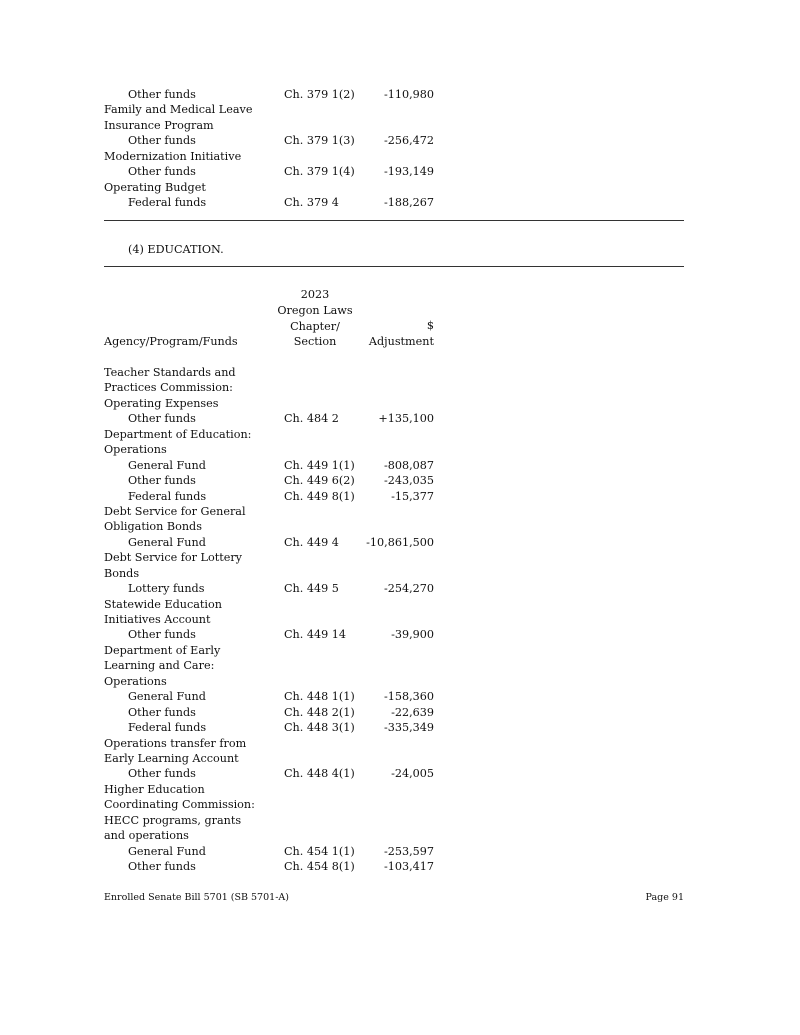 The width and height of the screenshot is (800, 1035). What do you see at coordinates (311, 589) in the screenshot?
I see `row-chapter: Ch. 449 5` at bounding box center [311, 589].